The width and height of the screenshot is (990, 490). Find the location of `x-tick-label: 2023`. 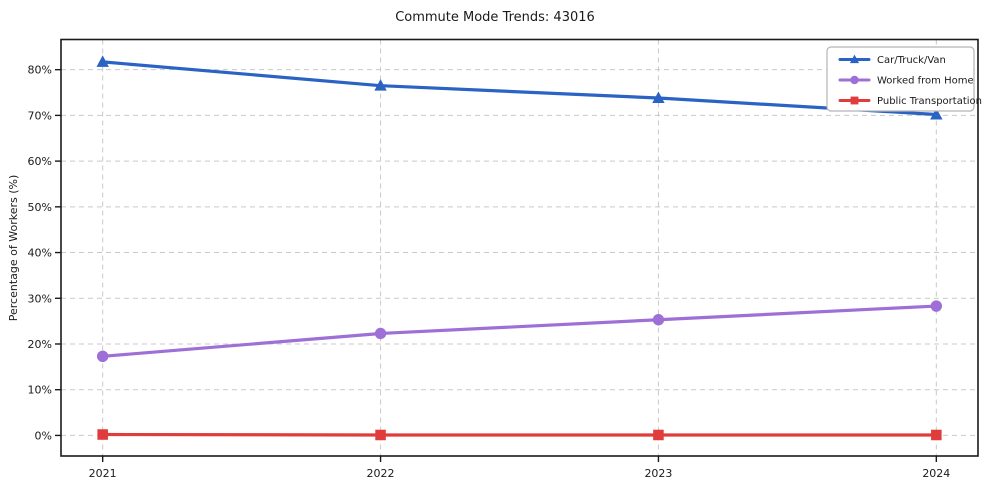

x-tick-label: 2023 is located at coordinates (658, 473).